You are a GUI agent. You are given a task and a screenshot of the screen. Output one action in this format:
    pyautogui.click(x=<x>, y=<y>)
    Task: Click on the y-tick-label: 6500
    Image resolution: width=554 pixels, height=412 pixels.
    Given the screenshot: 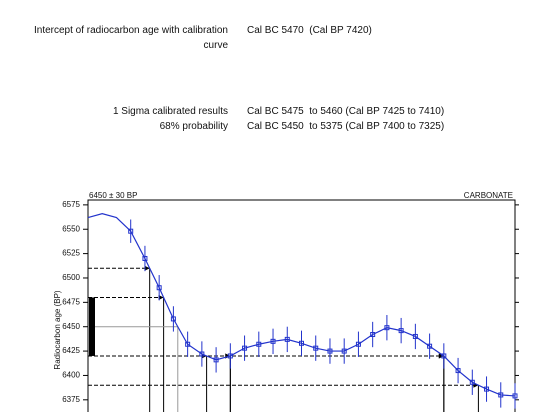 What is the action you would take?
    pyautogui.click(x=71, y=277)
    